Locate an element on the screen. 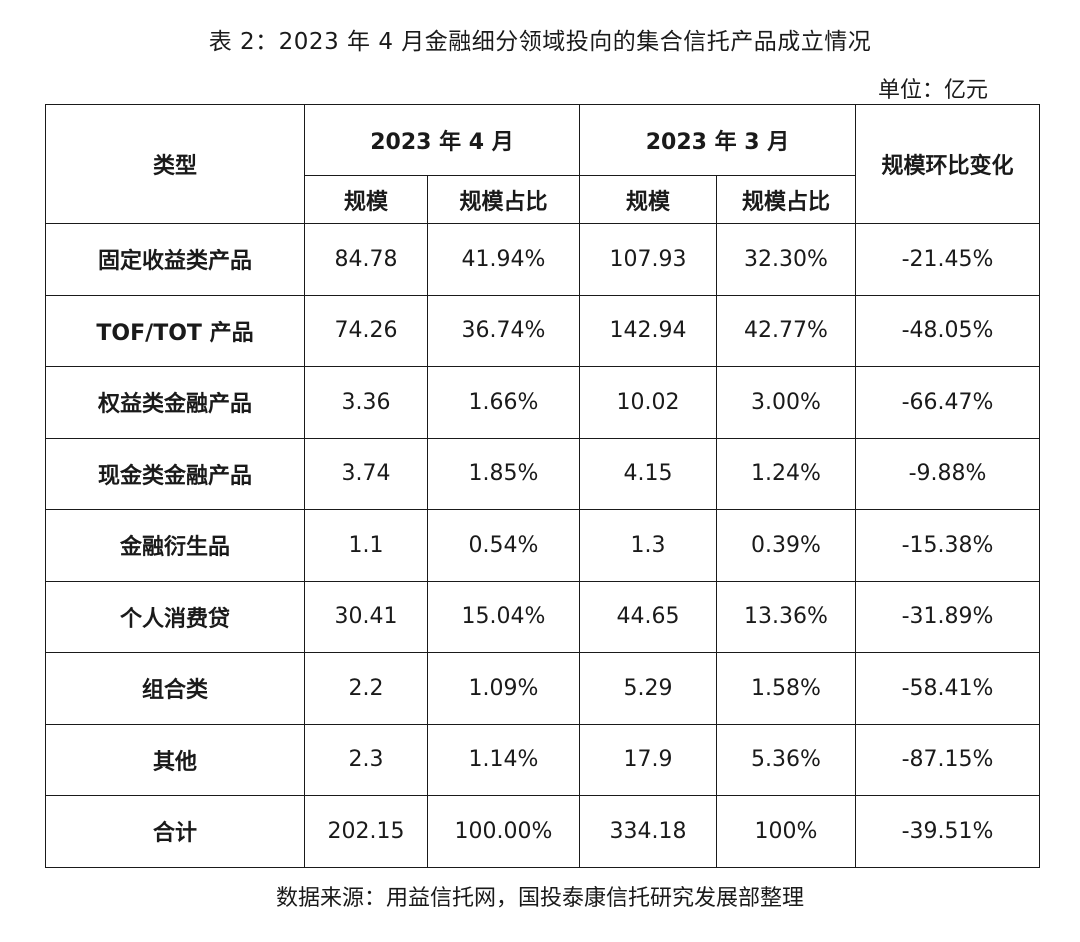 This screenshot has width=1080, height=942. cell-change: -15.38% is located at coordinates (947, 545).